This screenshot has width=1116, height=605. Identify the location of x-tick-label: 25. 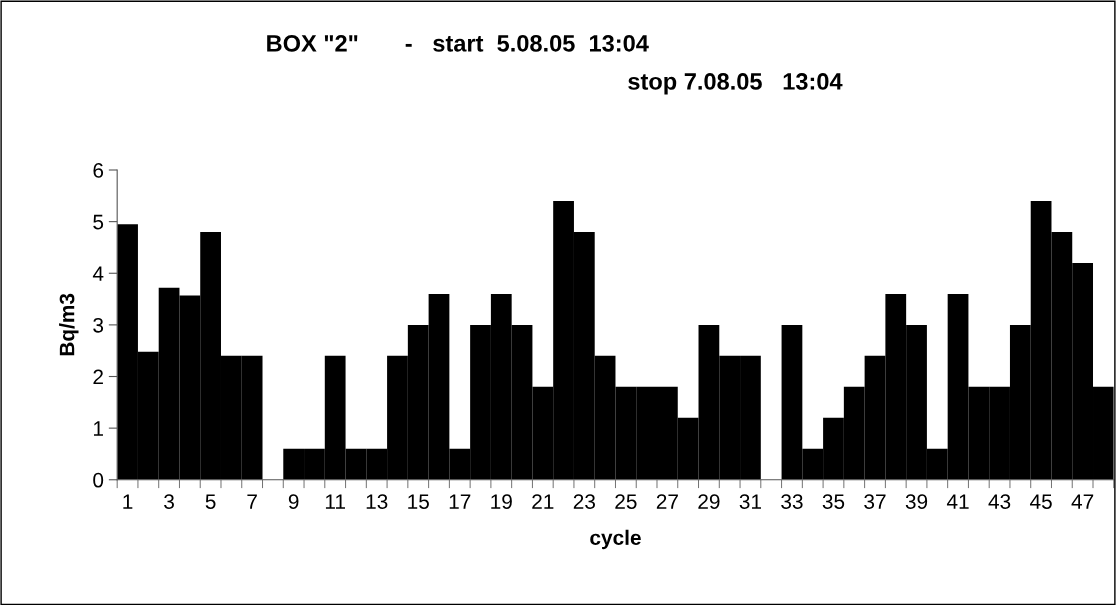
(626, 501).